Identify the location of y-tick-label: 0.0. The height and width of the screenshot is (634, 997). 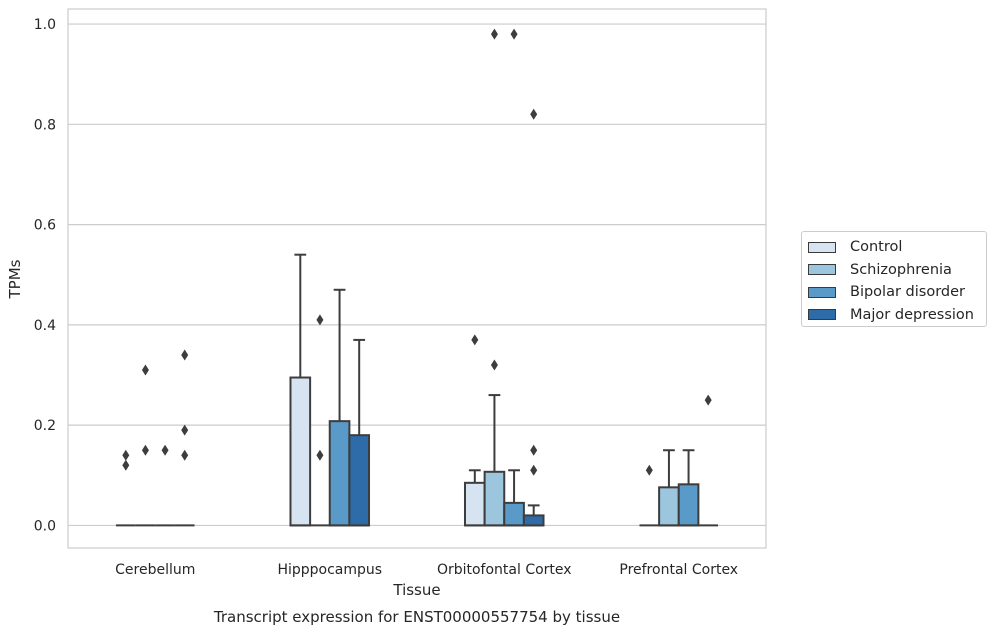
(45, 526).